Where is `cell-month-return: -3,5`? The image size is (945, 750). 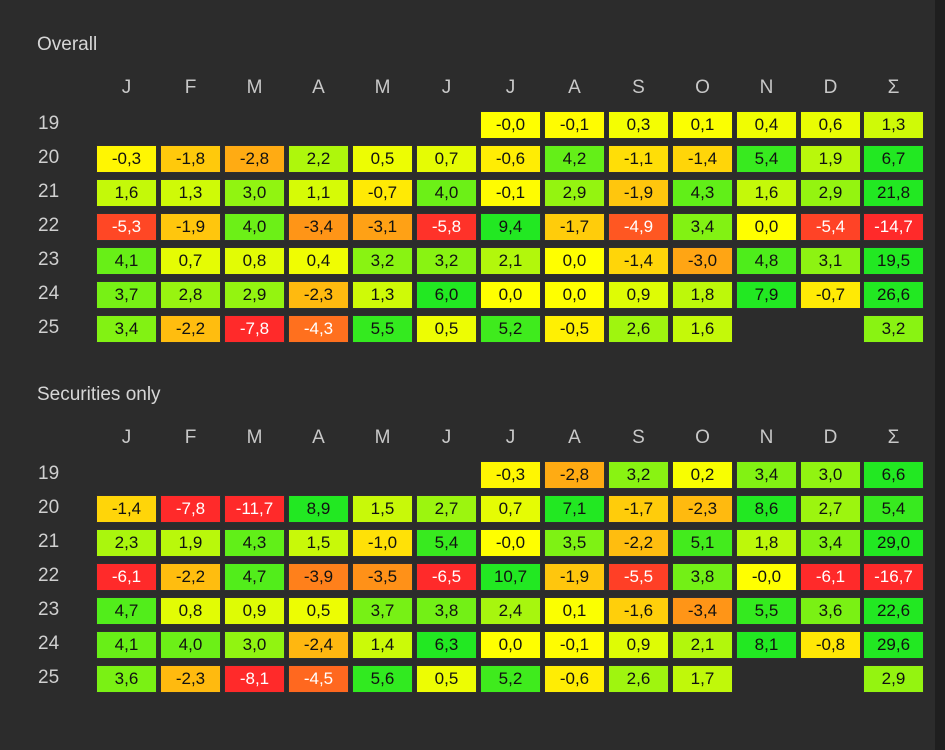 cell-month-return: -3,5 is located at coordinates (382, 577).